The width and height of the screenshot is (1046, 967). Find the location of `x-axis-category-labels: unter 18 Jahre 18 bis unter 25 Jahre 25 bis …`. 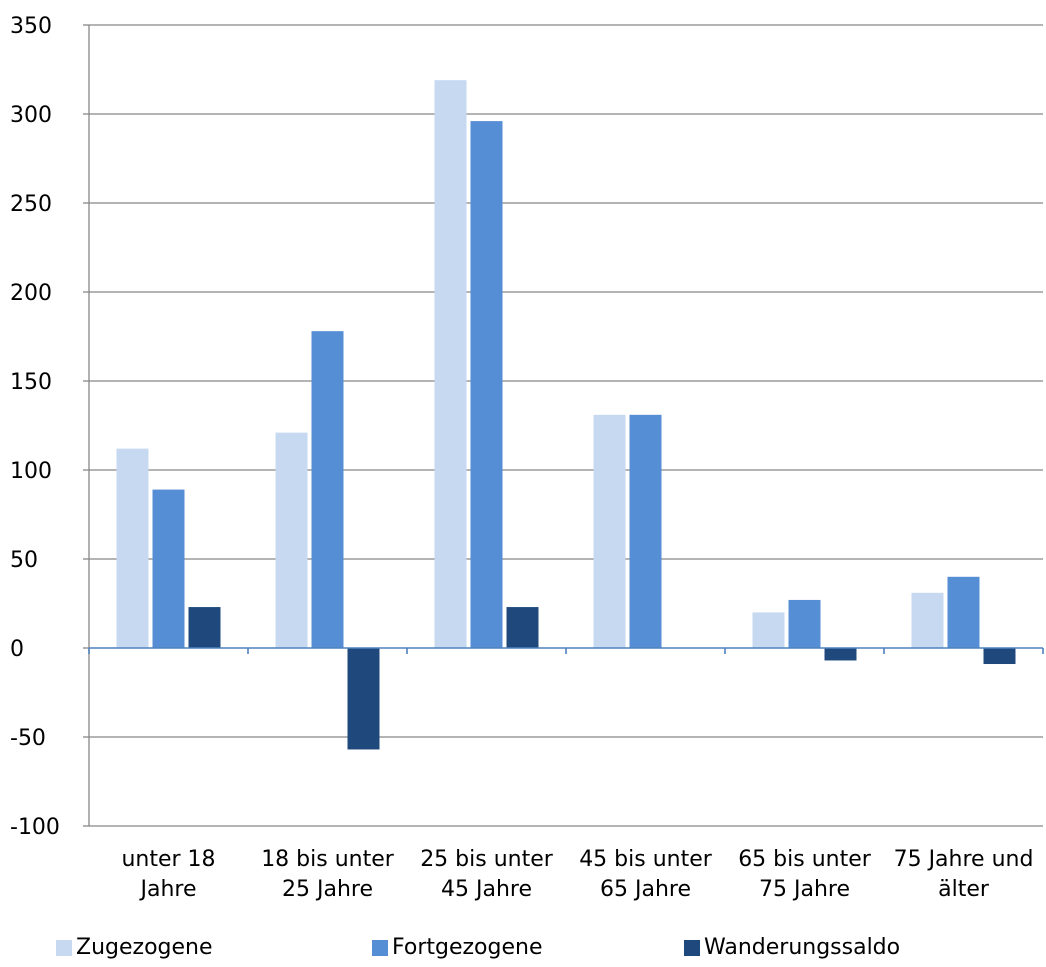

x-axis-category-labels: unter 18 Jahre 18 bis unter 25 Jahre 25 bis … is located at coordinates (577, 874).